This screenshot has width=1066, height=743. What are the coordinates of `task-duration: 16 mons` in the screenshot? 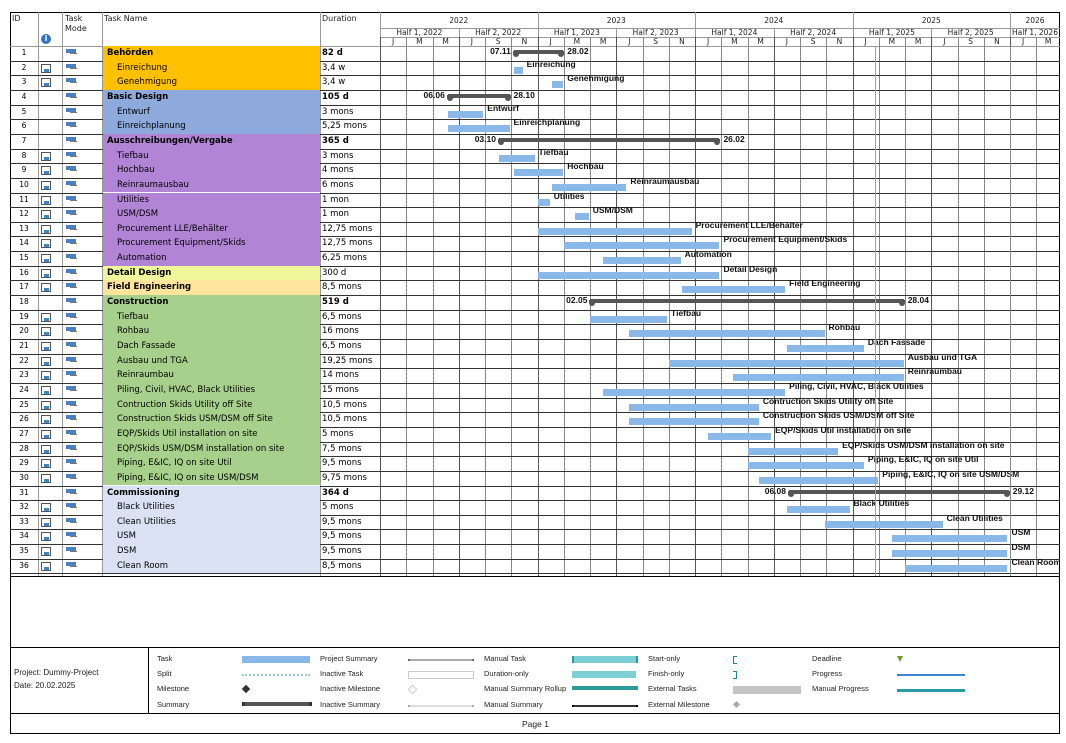 It's located at (340, 331).